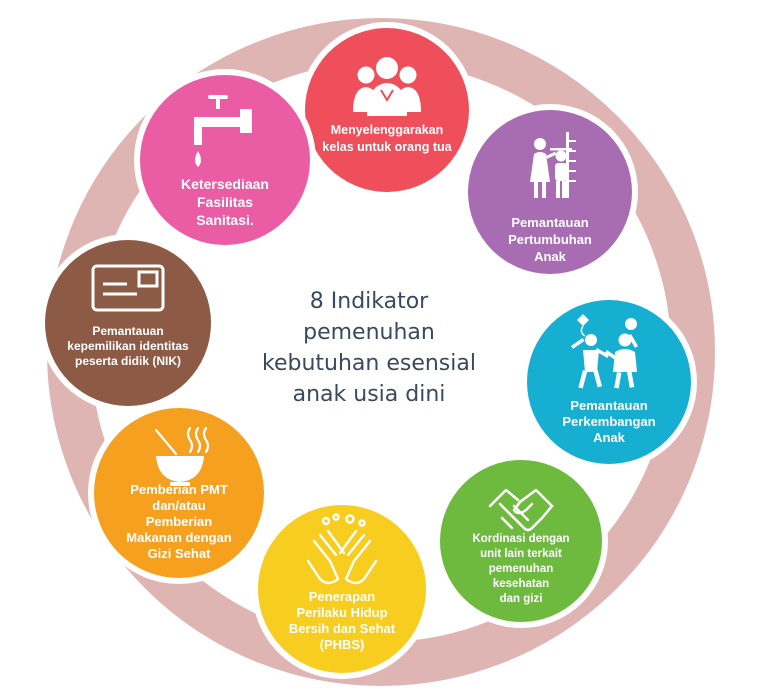 Image resolution: width=757 pixels, height=700 pixels. What do you see at coordinates (128, 288) in the screenshot?
I see `id-card-icon` at bounding box center [128, 288].